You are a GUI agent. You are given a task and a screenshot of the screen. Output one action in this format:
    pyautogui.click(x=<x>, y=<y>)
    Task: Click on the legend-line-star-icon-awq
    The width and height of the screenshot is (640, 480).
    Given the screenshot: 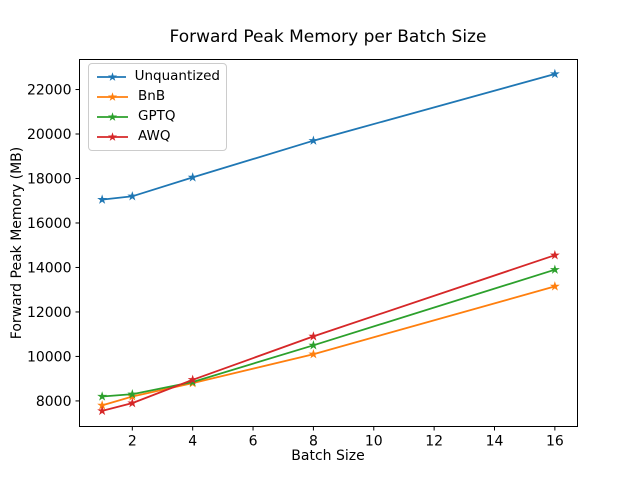 What is the action you would take?
    pyautogui.click(x=112, y=136)
    